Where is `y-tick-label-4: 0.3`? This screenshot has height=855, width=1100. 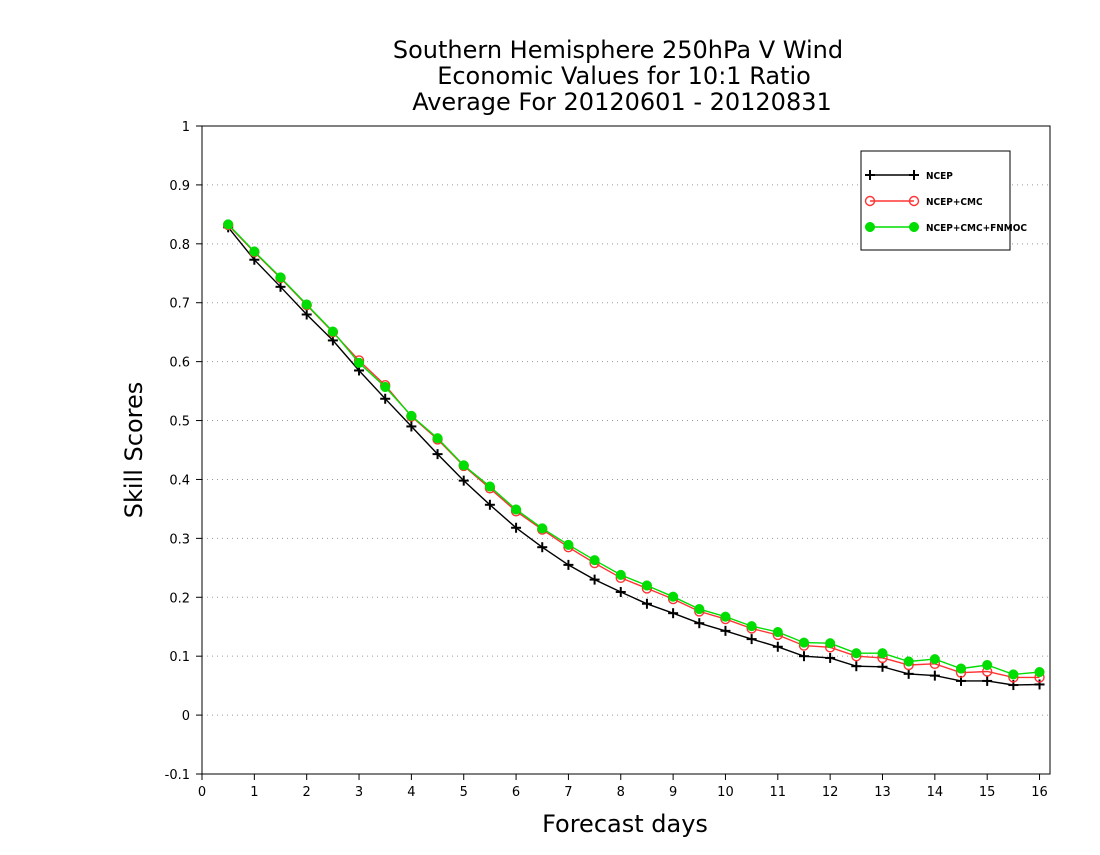 y-tick-label-4: 0.3 is located at coordinates (179, 539).